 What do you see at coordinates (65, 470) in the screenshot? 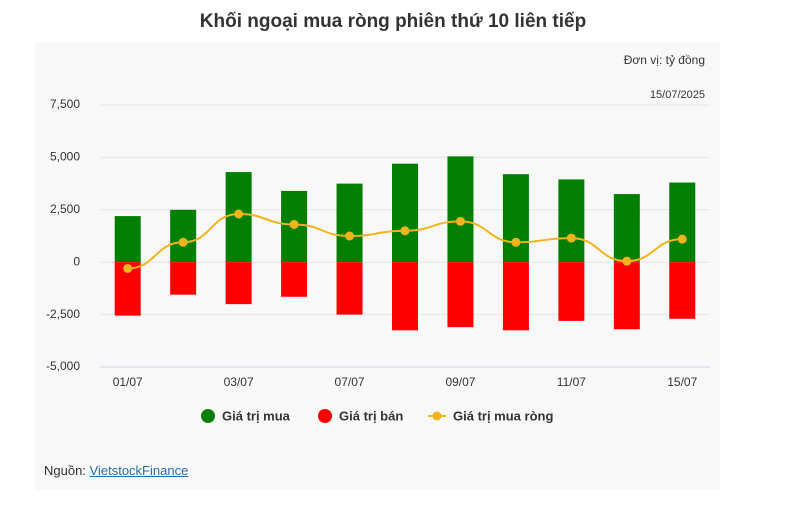
I see `source-label: Nguồn:` at bounding box center [65, 470].